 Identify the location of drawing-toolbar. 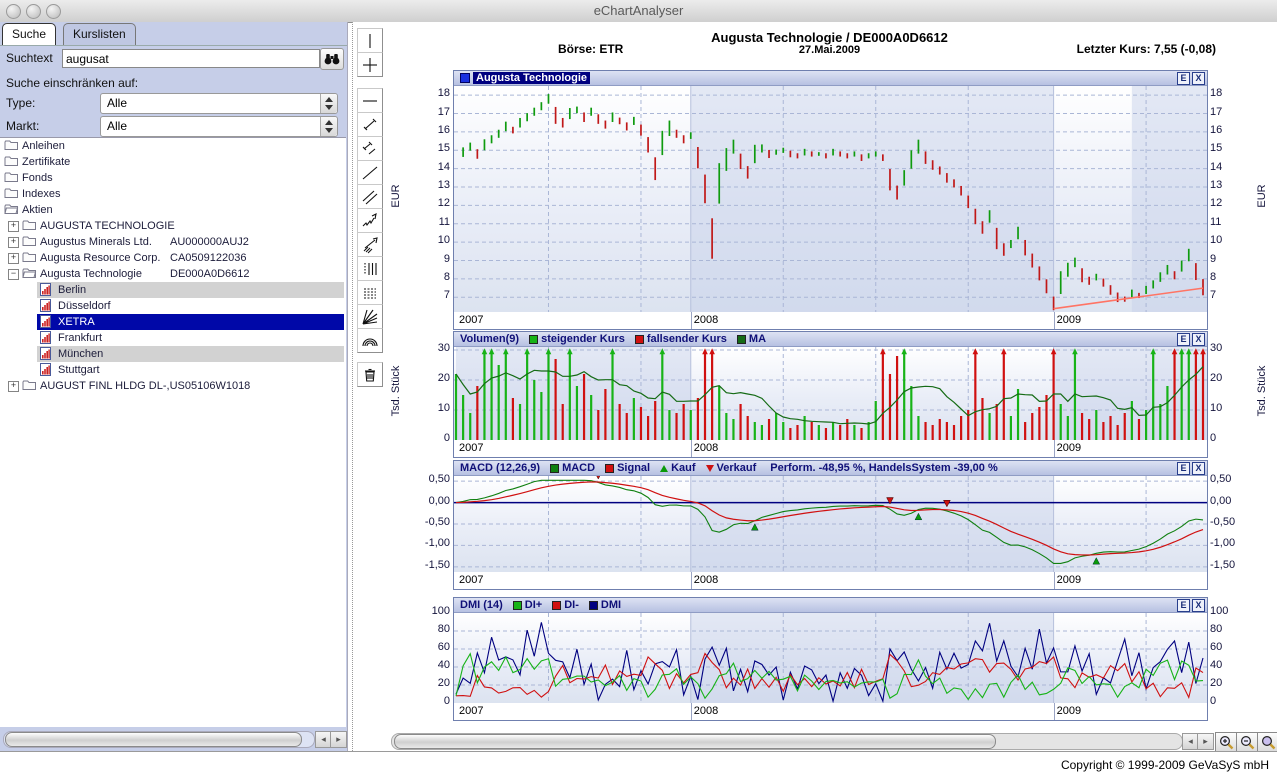
(369, 386).